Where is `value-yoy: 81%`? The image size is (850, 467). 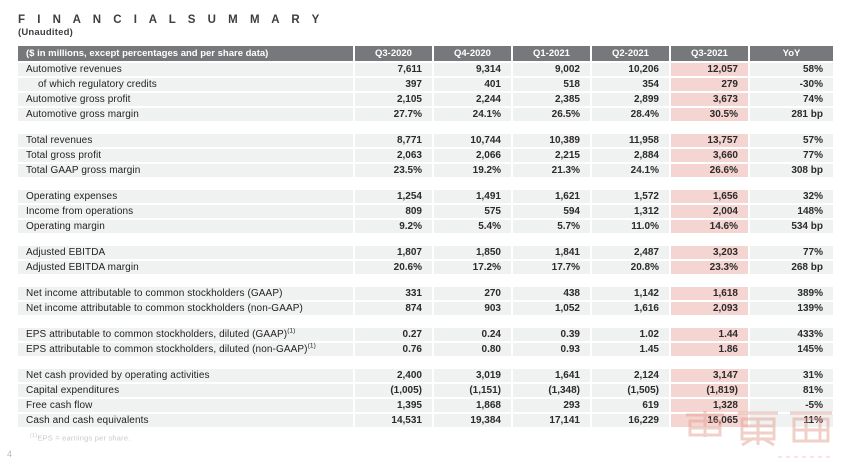 value-yoy: 81% is located at coordinates (791, 391).